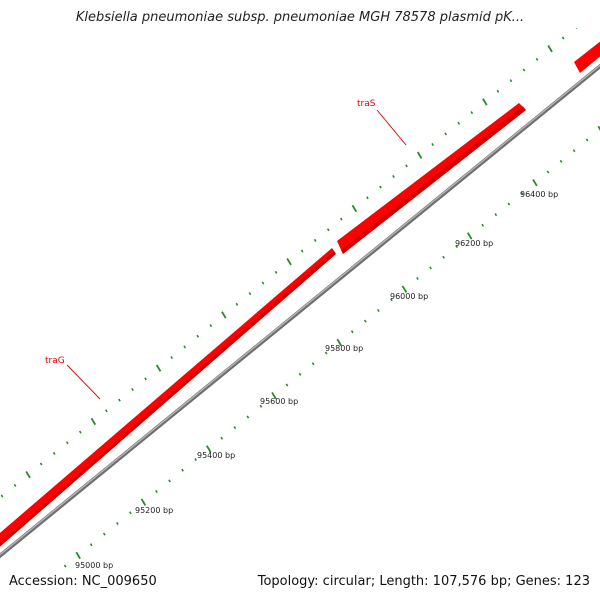 The width and height of the screenshot is (600, 600). I want to click on ruler-label: 95000 bp, so click(94, 565).